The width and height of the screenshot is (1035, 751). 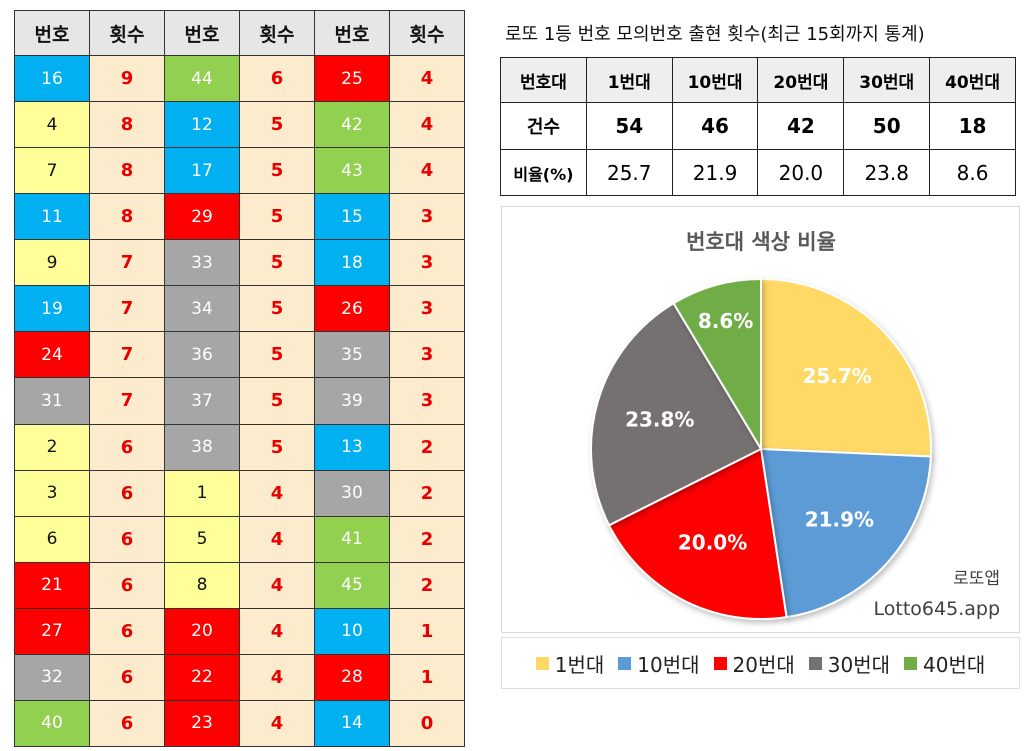 What do you see at coordinates (715, 34) in the screenshot?
I see `stats-title: 로또 1등 번호 모의번호 출현 횟수(최근 15회까지 통계)` at bounding box center [715, 34].